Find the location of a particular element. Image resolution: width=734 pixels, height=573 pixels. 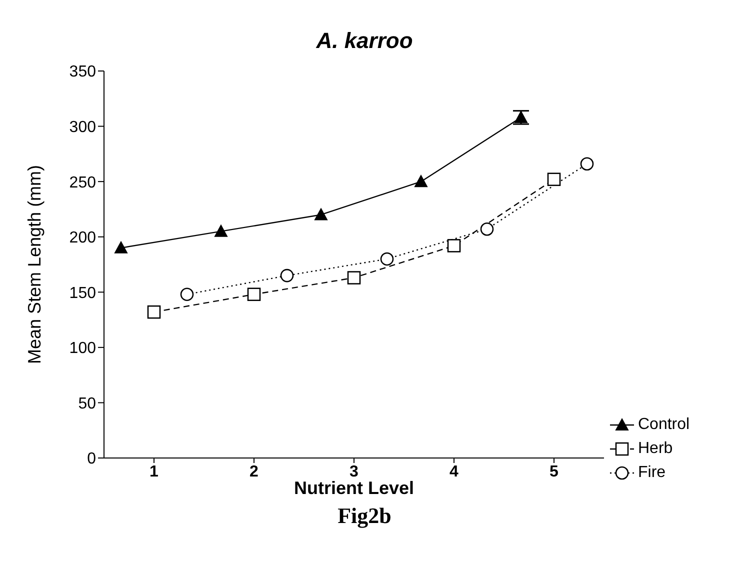

x-tick-label: 3 is located at coordinates (354, 471).